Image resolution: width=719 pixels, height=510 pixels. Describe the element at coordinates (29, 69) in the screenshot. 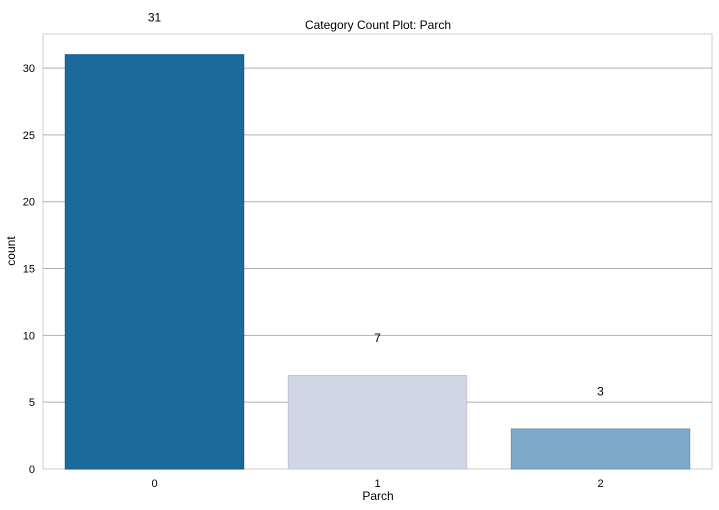

I see `y-tick-label: 30` at that location.